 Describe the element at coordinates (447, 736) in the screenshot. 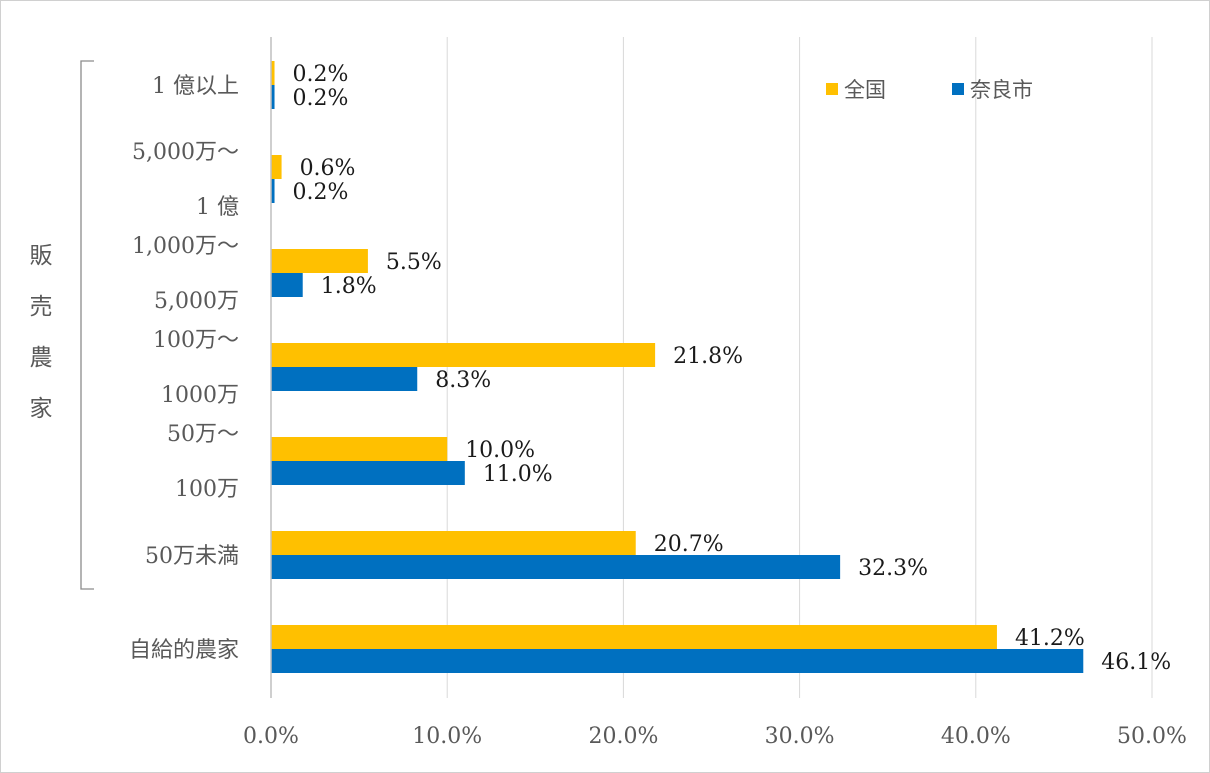

I see `x-tick-label: 10.0%` at that location.